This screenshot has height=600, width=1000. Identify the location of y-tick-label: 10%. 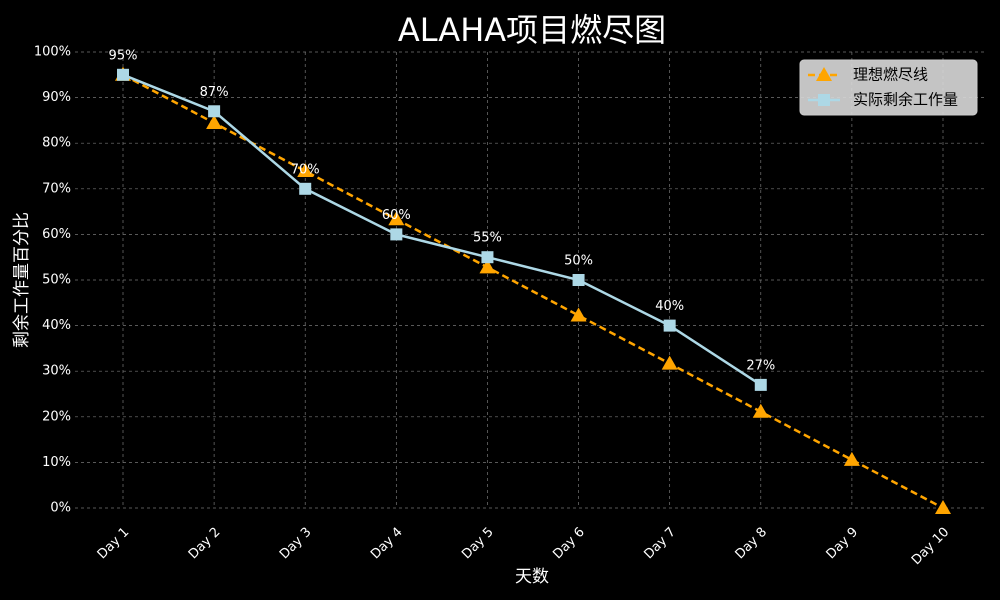
(56, 462).